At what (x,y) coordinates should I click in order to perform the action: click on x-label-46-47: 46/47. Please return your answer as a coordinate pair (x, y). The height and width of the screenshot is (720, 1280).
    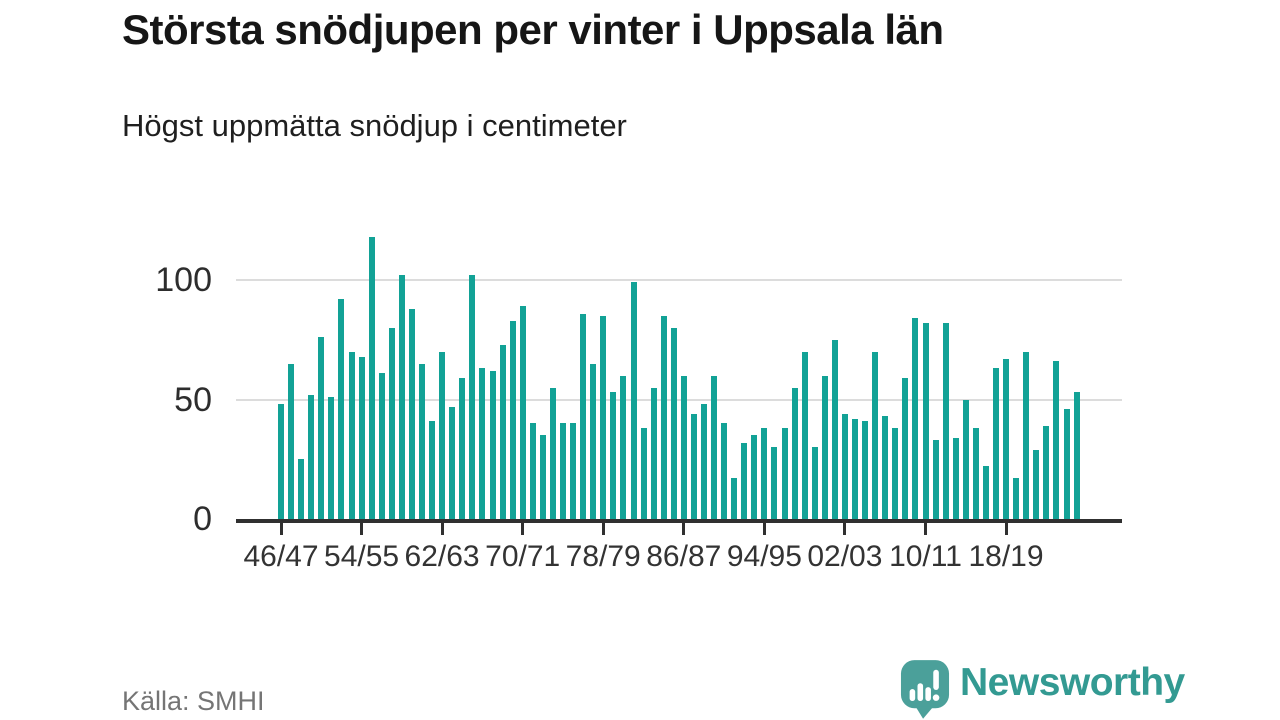
    Looking at the image, I should click on (281, 556).